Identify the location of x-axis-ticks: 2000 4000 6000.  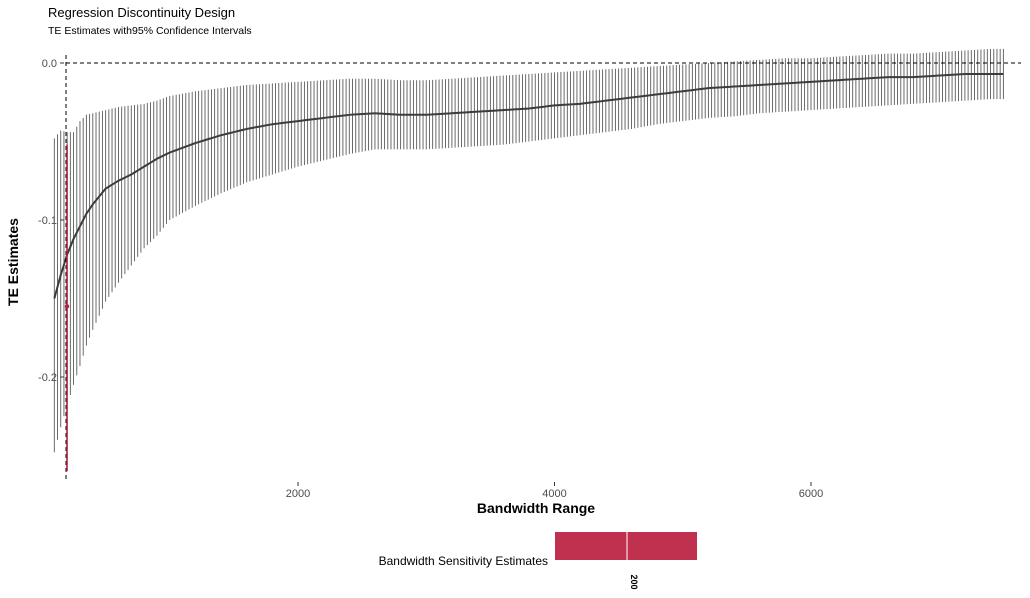
(554, 491).